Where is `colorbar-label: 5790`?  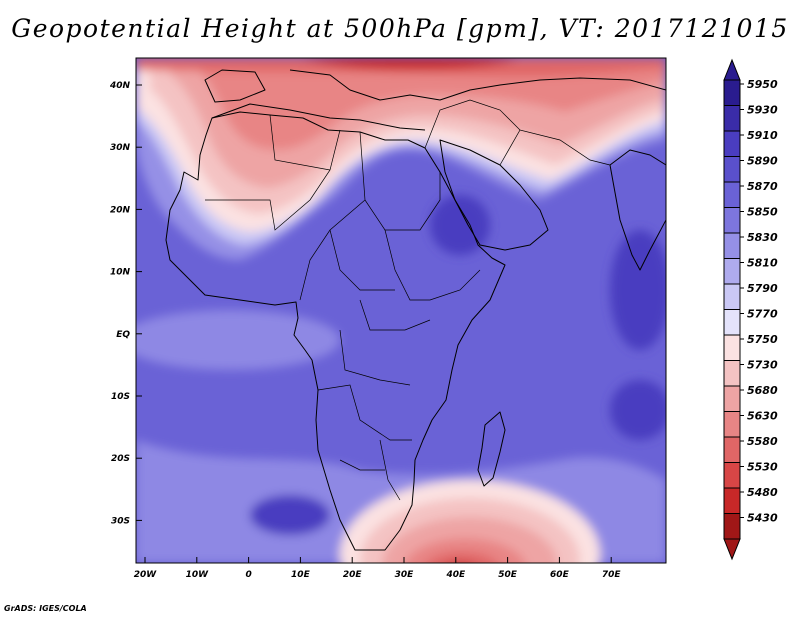
colorbar-label: 5790 is located at coordinates (762, 288).